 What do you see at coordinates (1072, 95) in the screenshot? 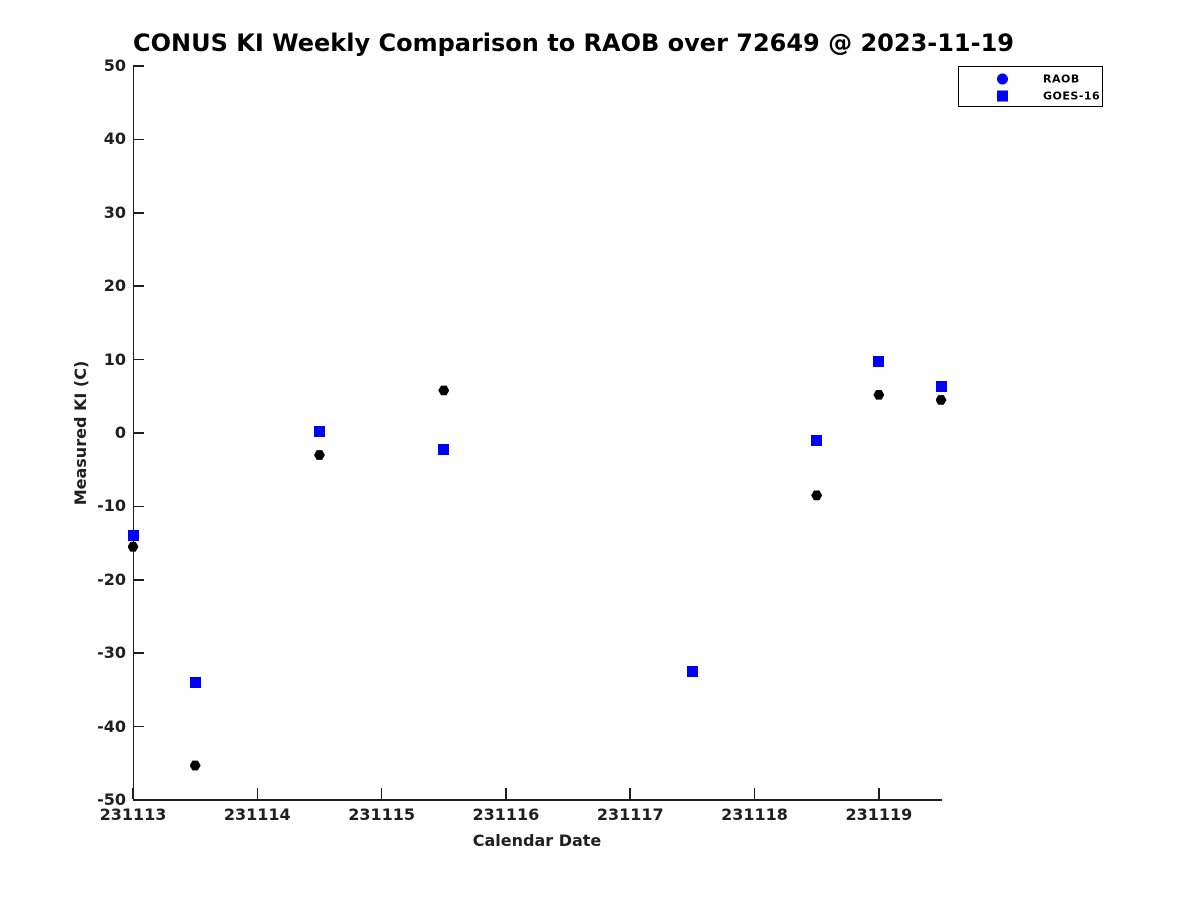
I see `legend-label-goes16: GOES-16` at bounding box center [1072, 95].